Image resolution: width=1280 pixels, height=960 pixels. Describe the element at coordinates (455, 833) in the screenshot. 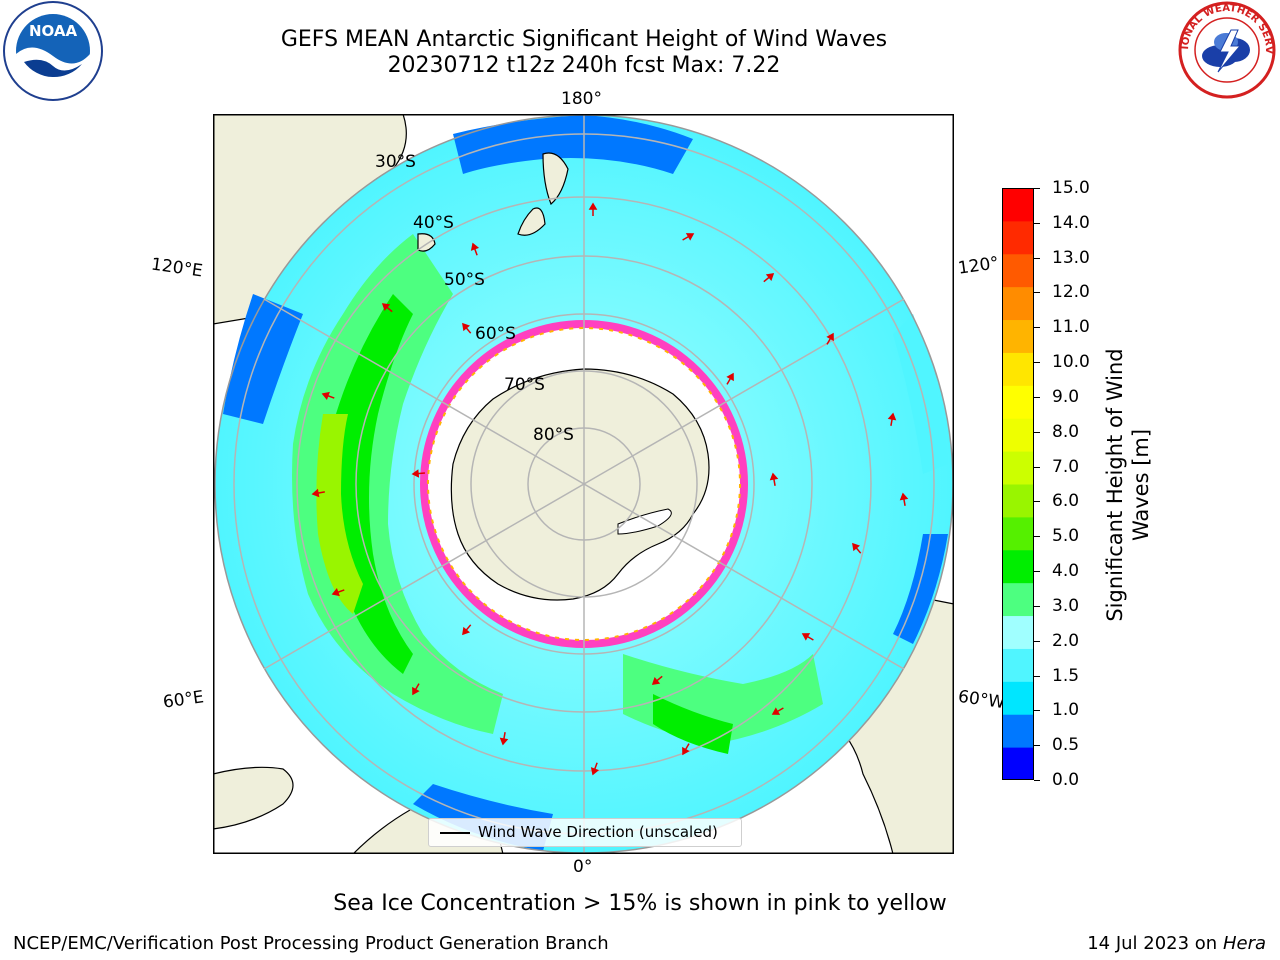

I see `legend-line-sample` at that location.